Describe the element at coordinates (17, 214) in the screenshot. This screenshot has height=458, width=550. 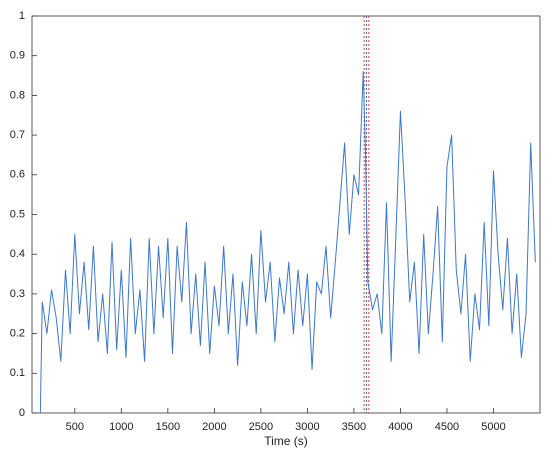
I see `y-tick-label: 0.5` at that location.